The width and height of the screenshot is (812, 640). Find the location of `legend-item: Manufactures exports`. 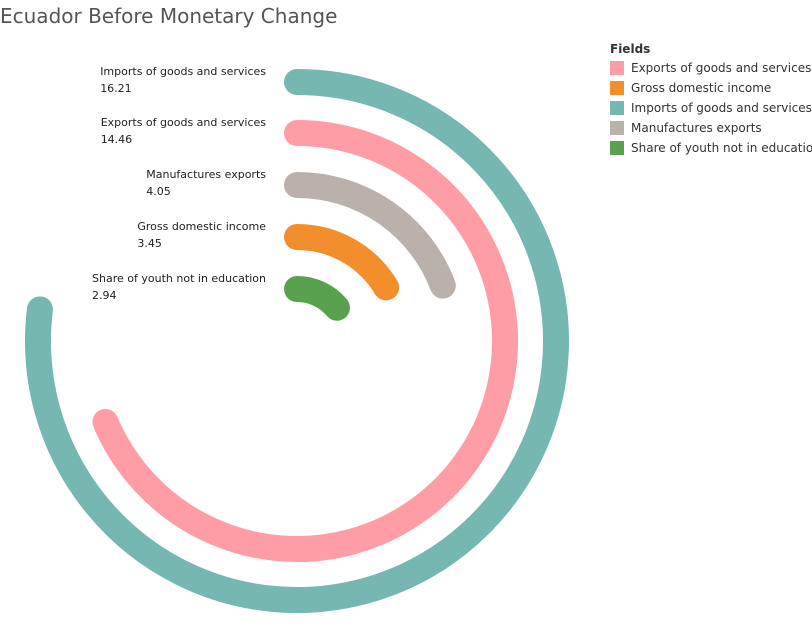

legend-item: Manufactures exports is located at coordinates (711, 128).